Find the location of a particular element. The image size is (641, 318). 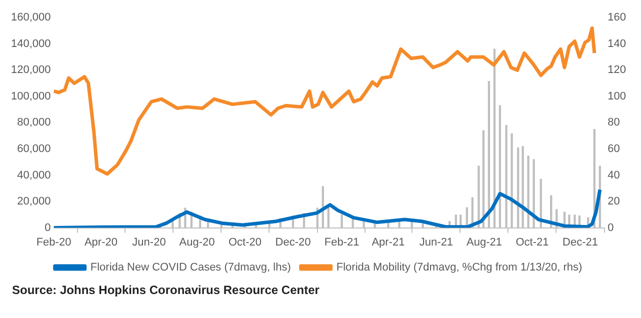

y-tick-label: 20,000 is located at coordinates (34, 202).